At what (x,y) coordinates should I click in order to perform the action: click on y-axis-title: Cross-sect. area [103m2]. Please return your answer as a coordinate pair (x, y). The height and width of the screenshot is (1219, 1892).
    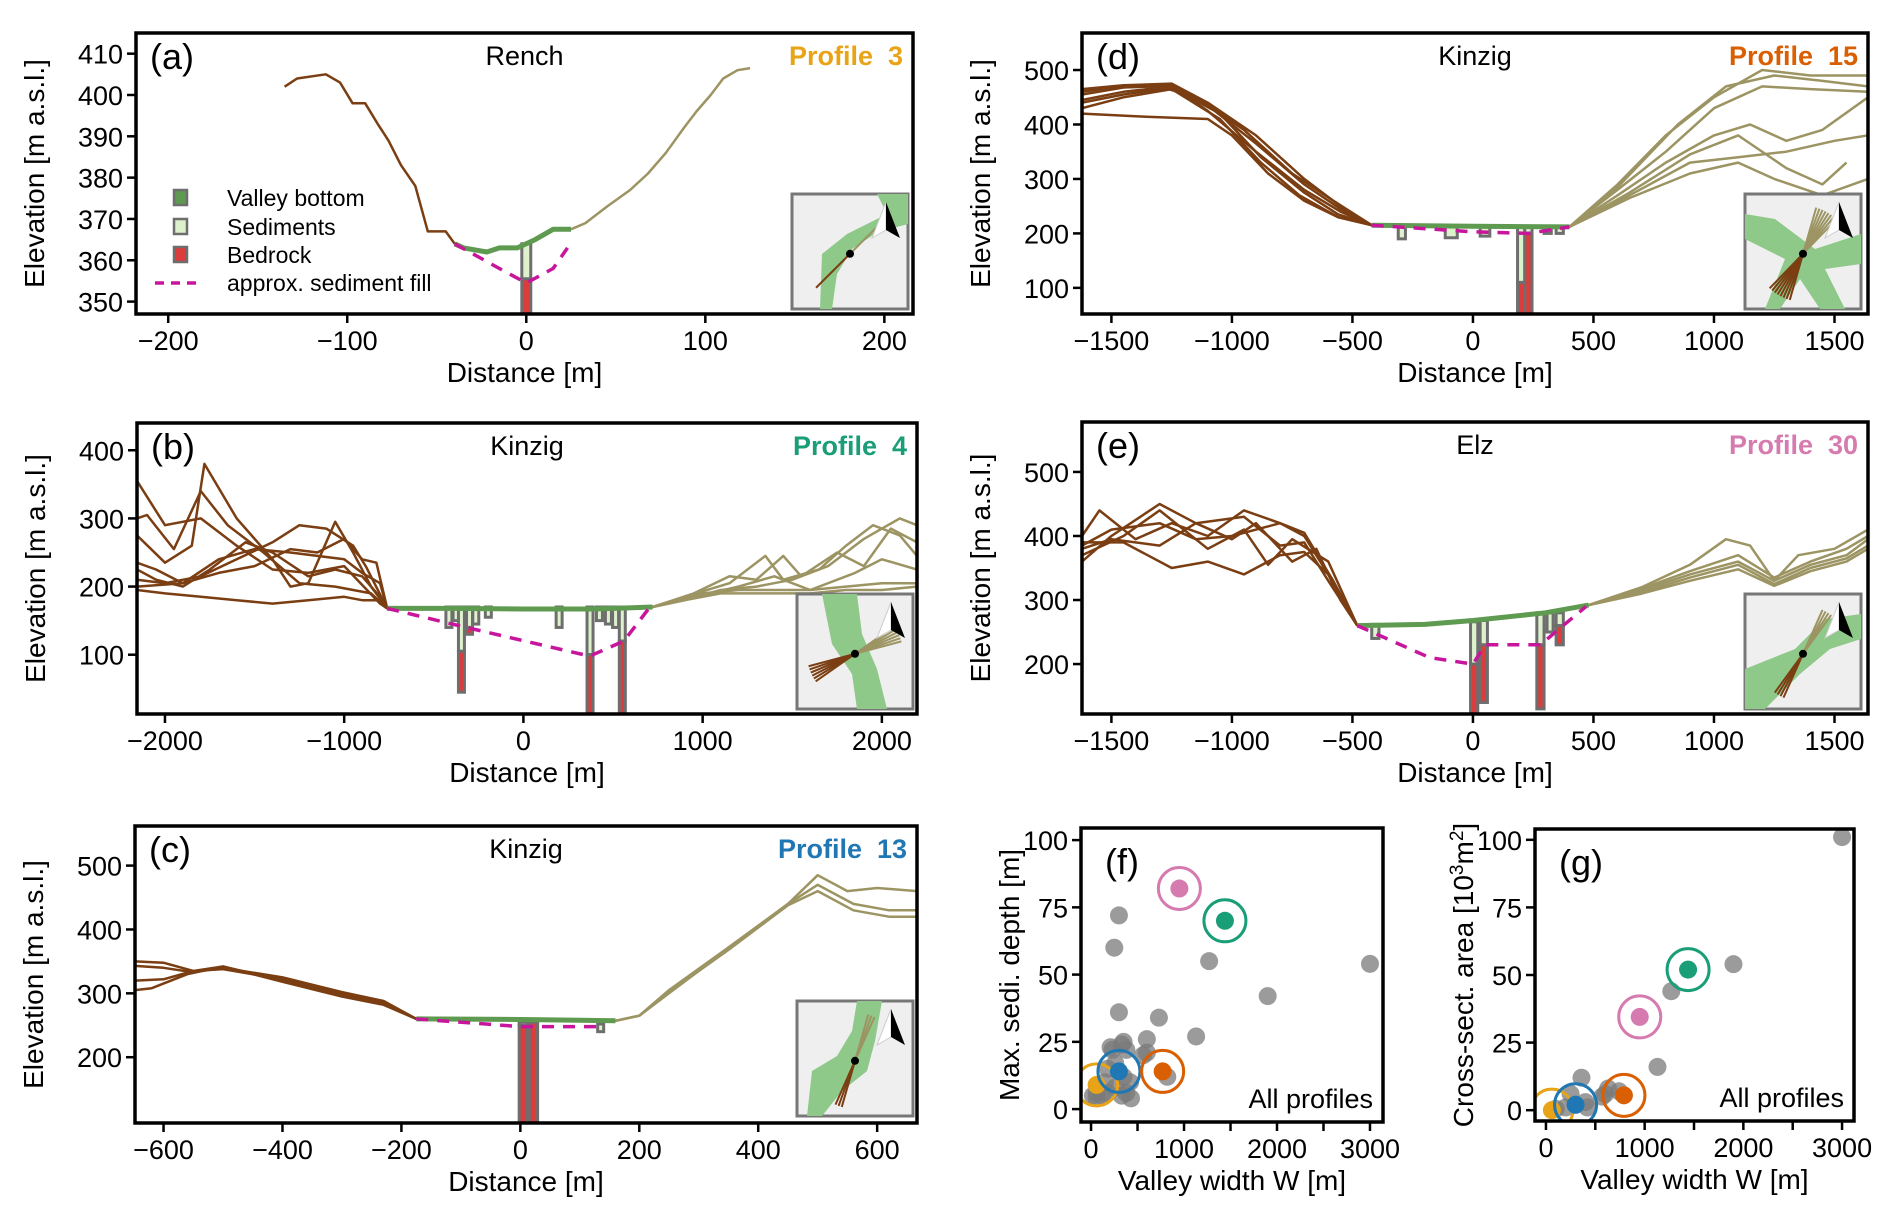
    Looking at the image, I should click on (1463, 975).